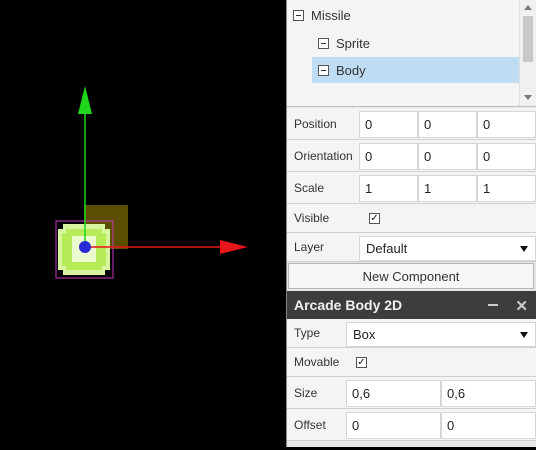 The height and width of the screenshot is (450, 536). Describe the element at coordinates (411, 276) in the screenshot. I see `new-component-button: New Component` at that location.